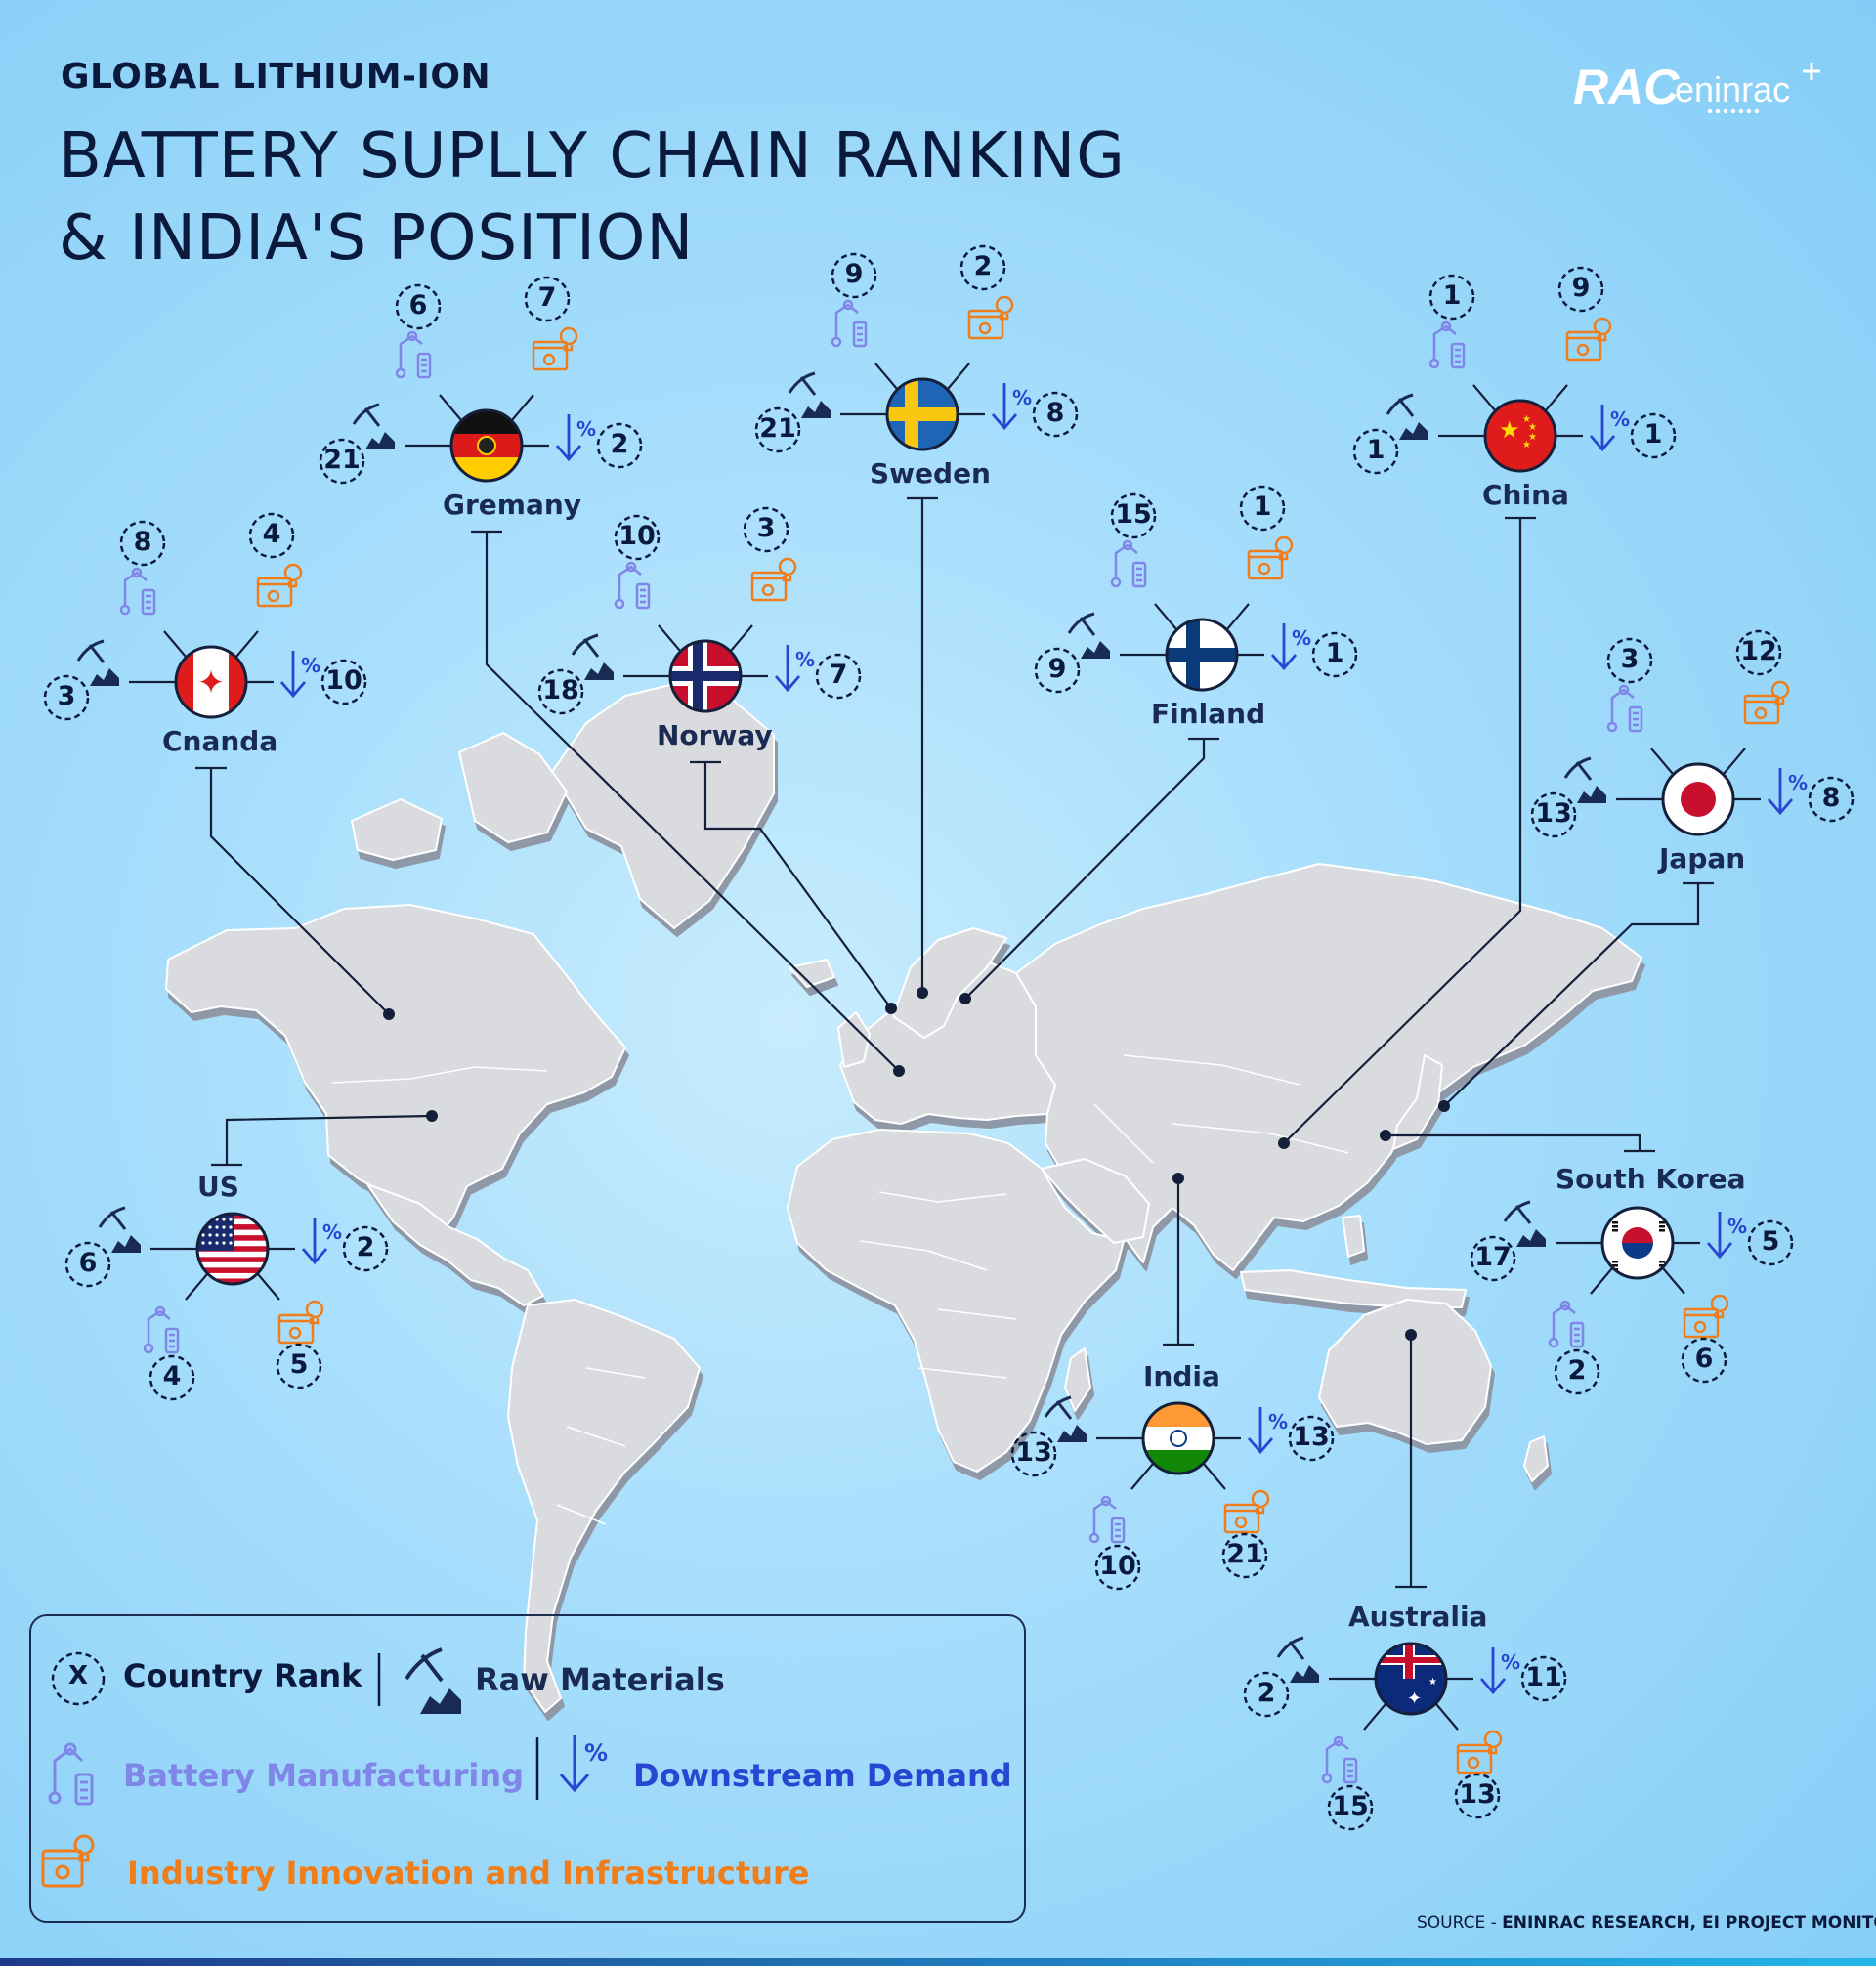  I want to click on downstream-demand-rank-badge, so click(1311, 1438).